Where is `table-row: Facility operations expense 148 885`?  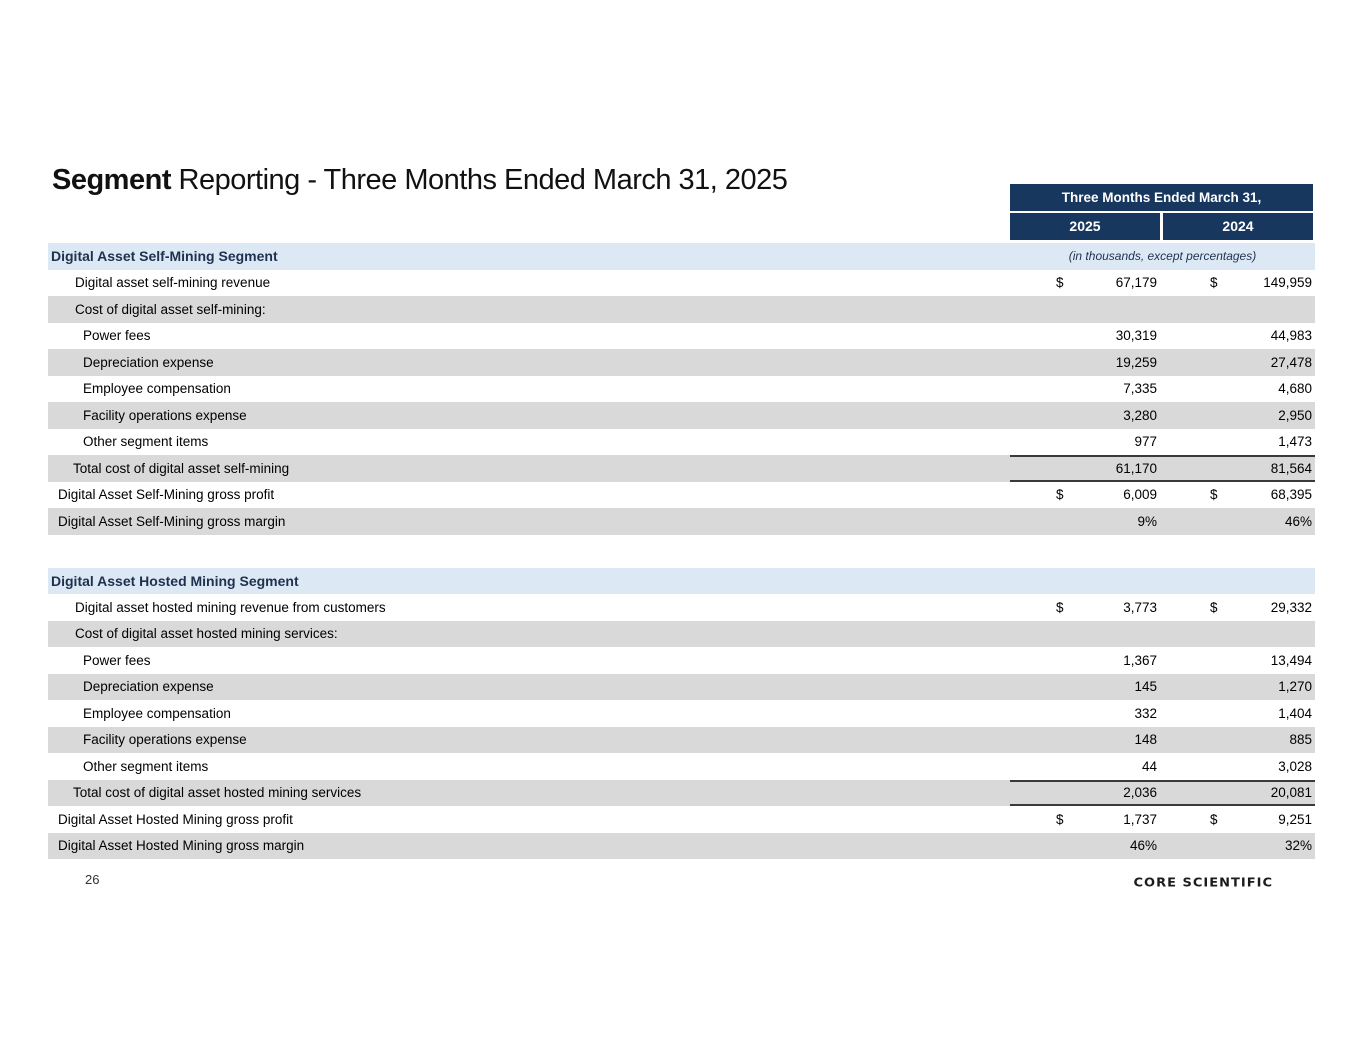
table-row: Facility operations expense 148 885 is located at coordinates (681, 739).